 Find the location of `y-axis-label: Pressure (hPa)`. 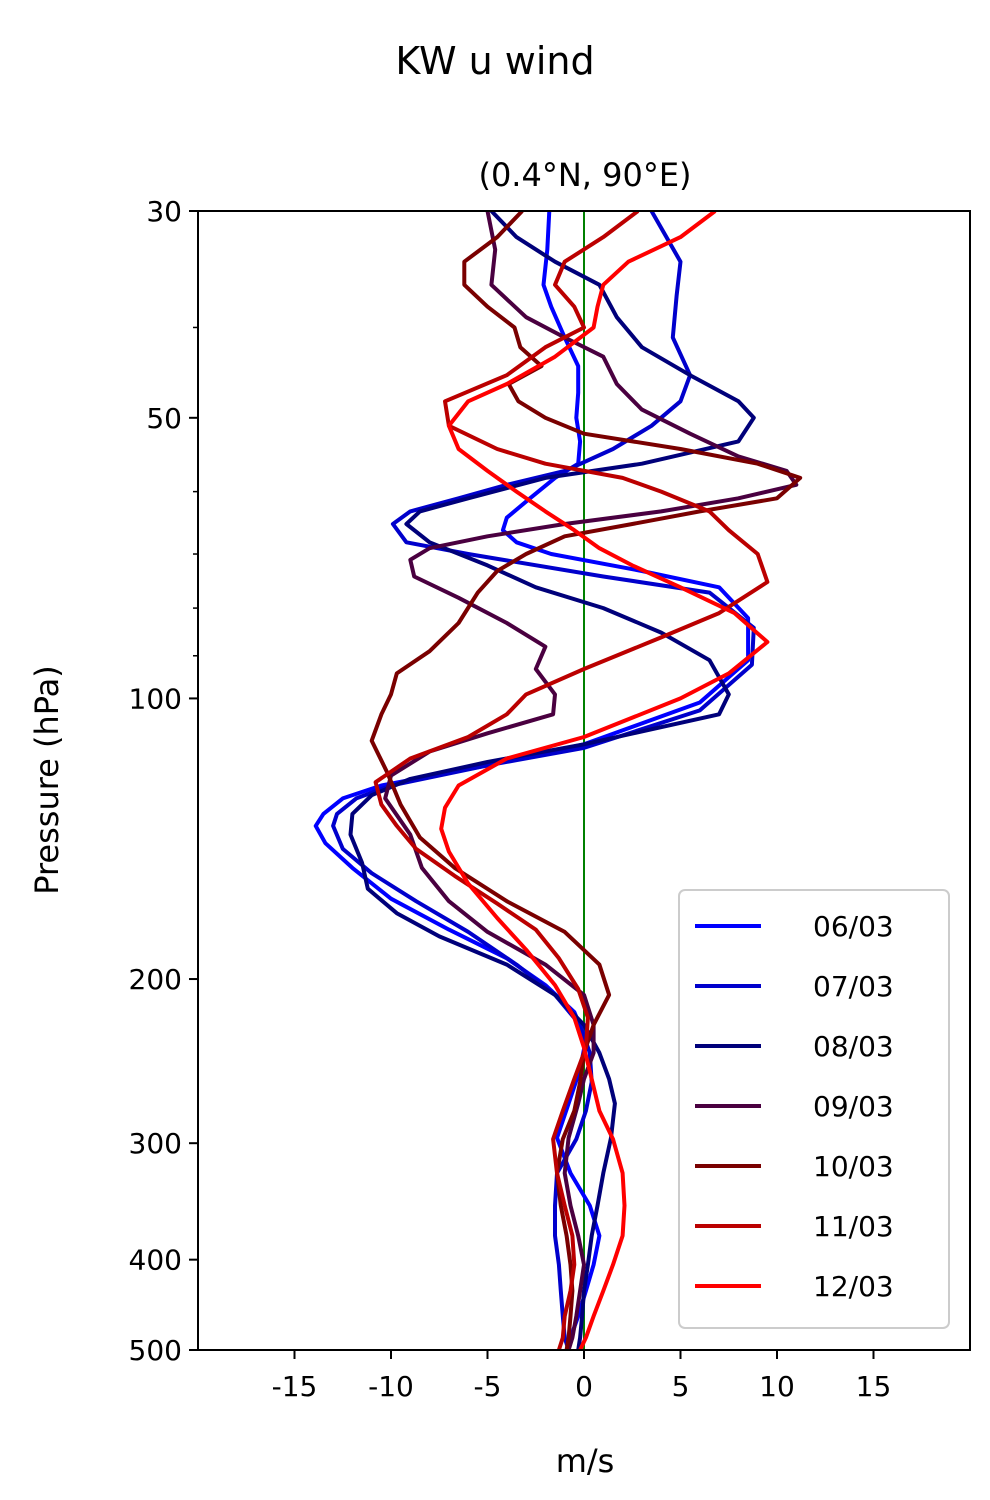

y-axis-label: Pressure (hPa) is located at coordinates (47, 780).